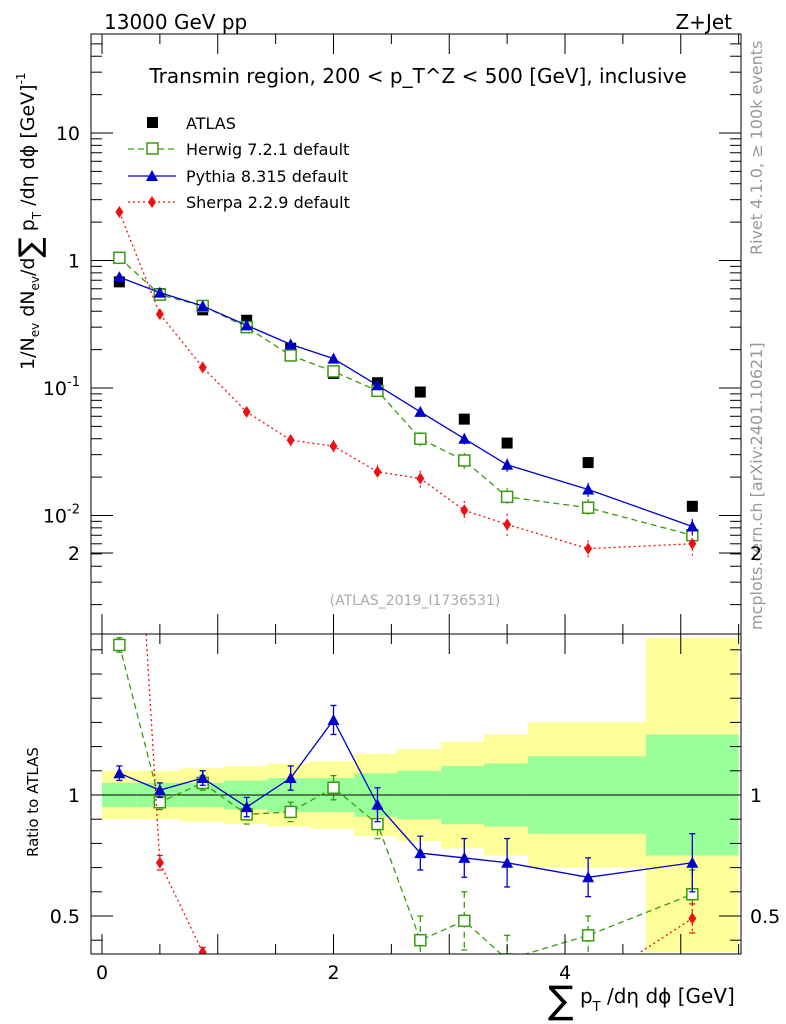 This screenshot has width=786, height=1024. Describe the element at coordinates (756, 148) in the screenshot. I see `rivet-label: Rivet 4.1.0, ≥ 100k events` at that location.